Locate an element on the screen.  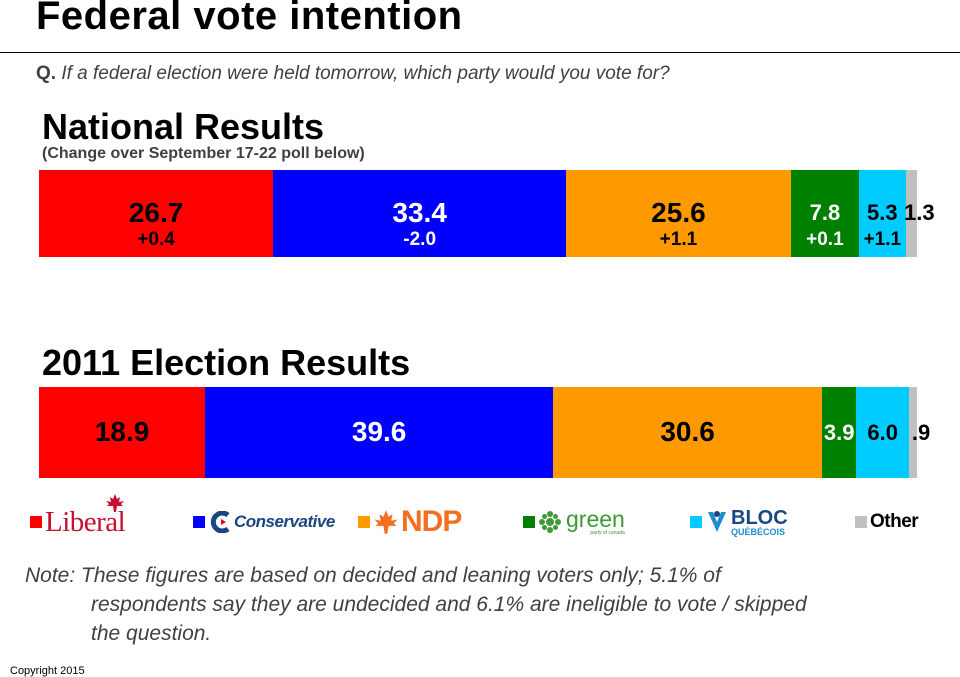
bloc-logo-subtext: QUÉBÉCOIS is located at coordinates (758, 531).